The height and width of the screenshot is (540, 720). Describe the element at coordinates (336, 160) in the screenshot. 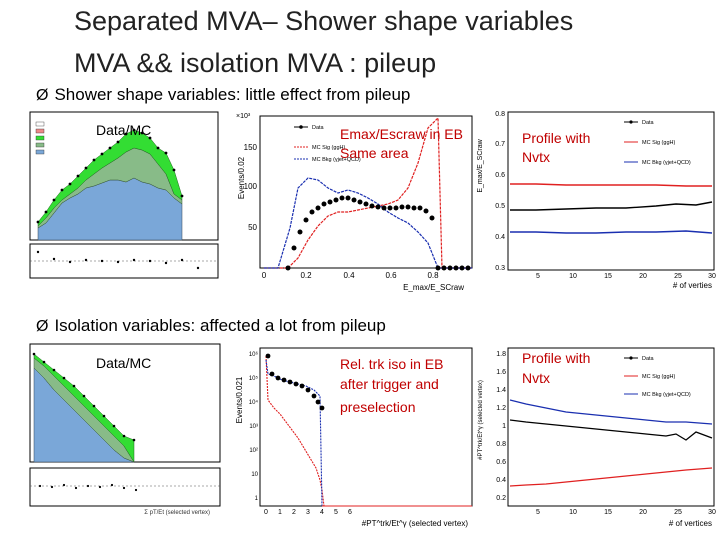

I see `p2-legend-bkg: MC Bkg (γjet+QCD)` at that location.